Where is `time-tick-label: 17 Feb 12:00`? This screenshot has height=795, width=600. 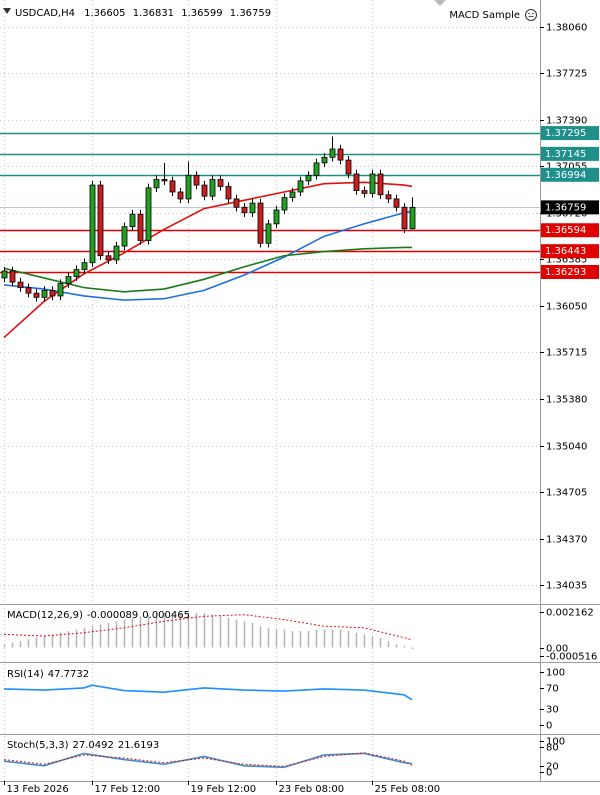 time-tick-label: 17 Feb 12:00 is located at coordinates (128, 789).